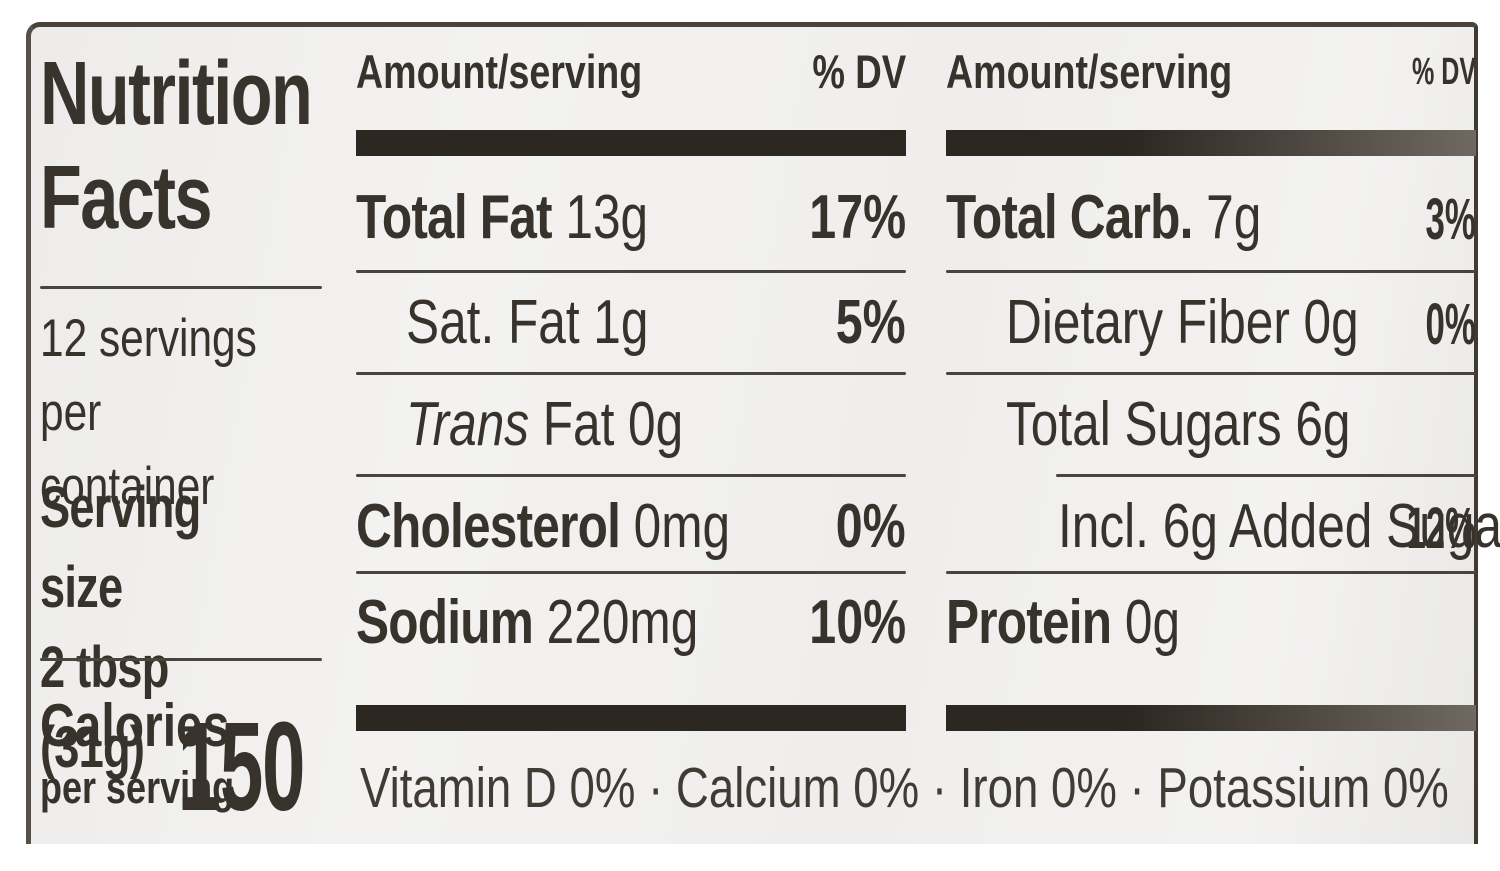  What do you see at coordinates (857, 217) in the screenshot?
I see `nutrient-dv: 17%` at bounding box center [857, 217].